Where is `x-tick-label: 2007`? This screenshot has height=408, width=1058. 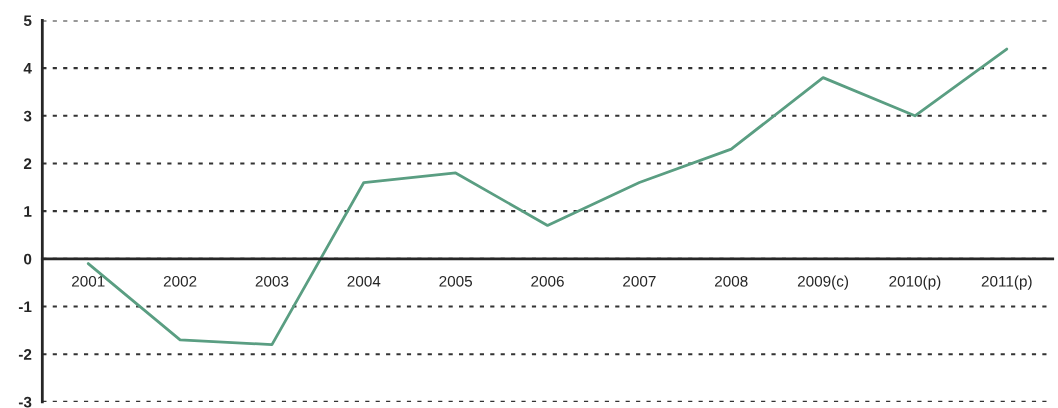 x-tick-label: 2007 is located at coordinates (639, 281).